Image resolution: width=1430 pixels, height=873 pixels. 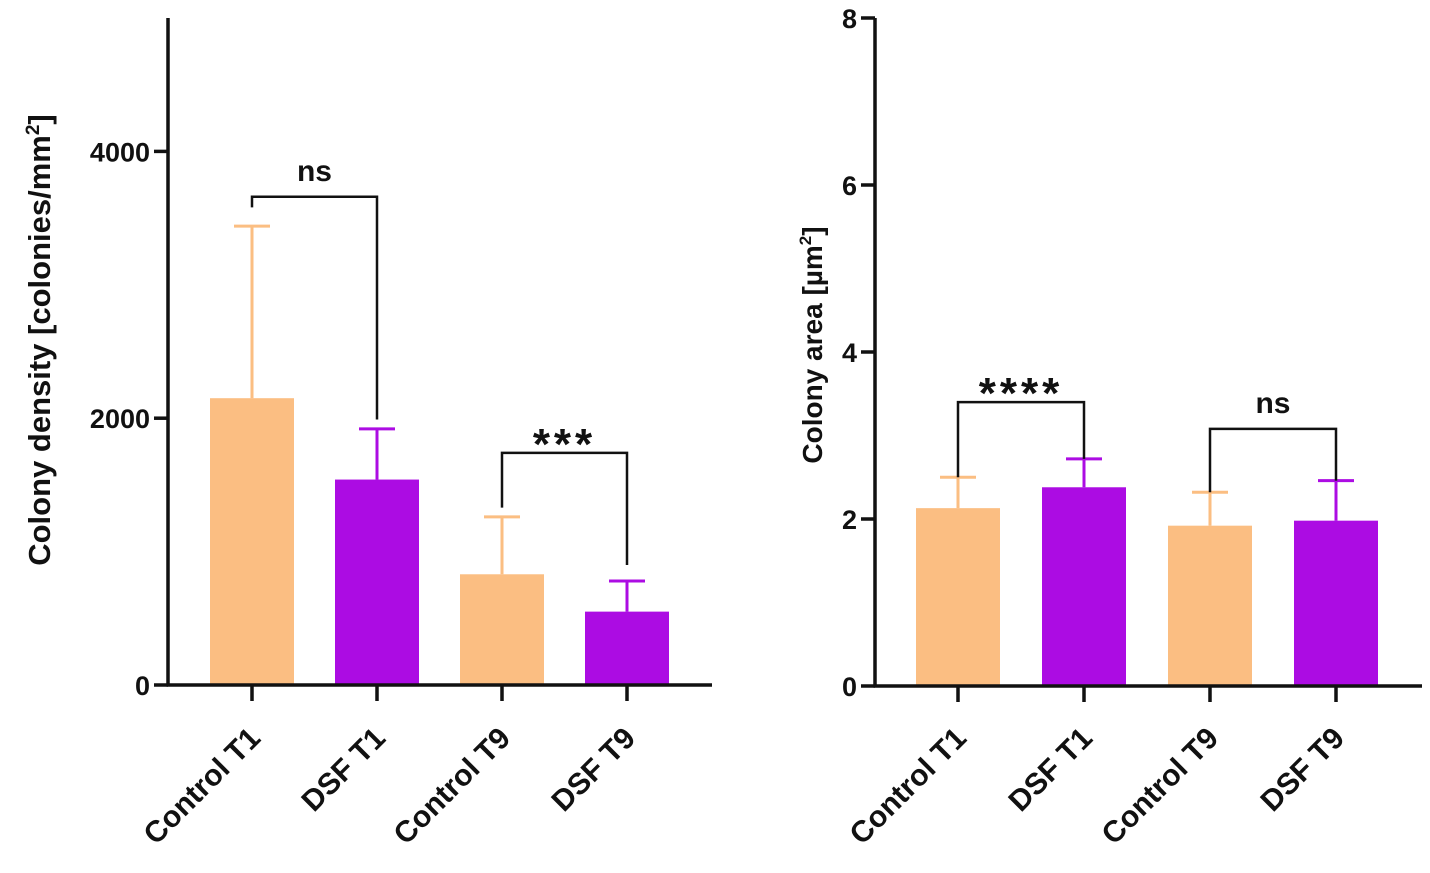 I want to click on y-tick-label: 2000, so click(x=120, y=419).